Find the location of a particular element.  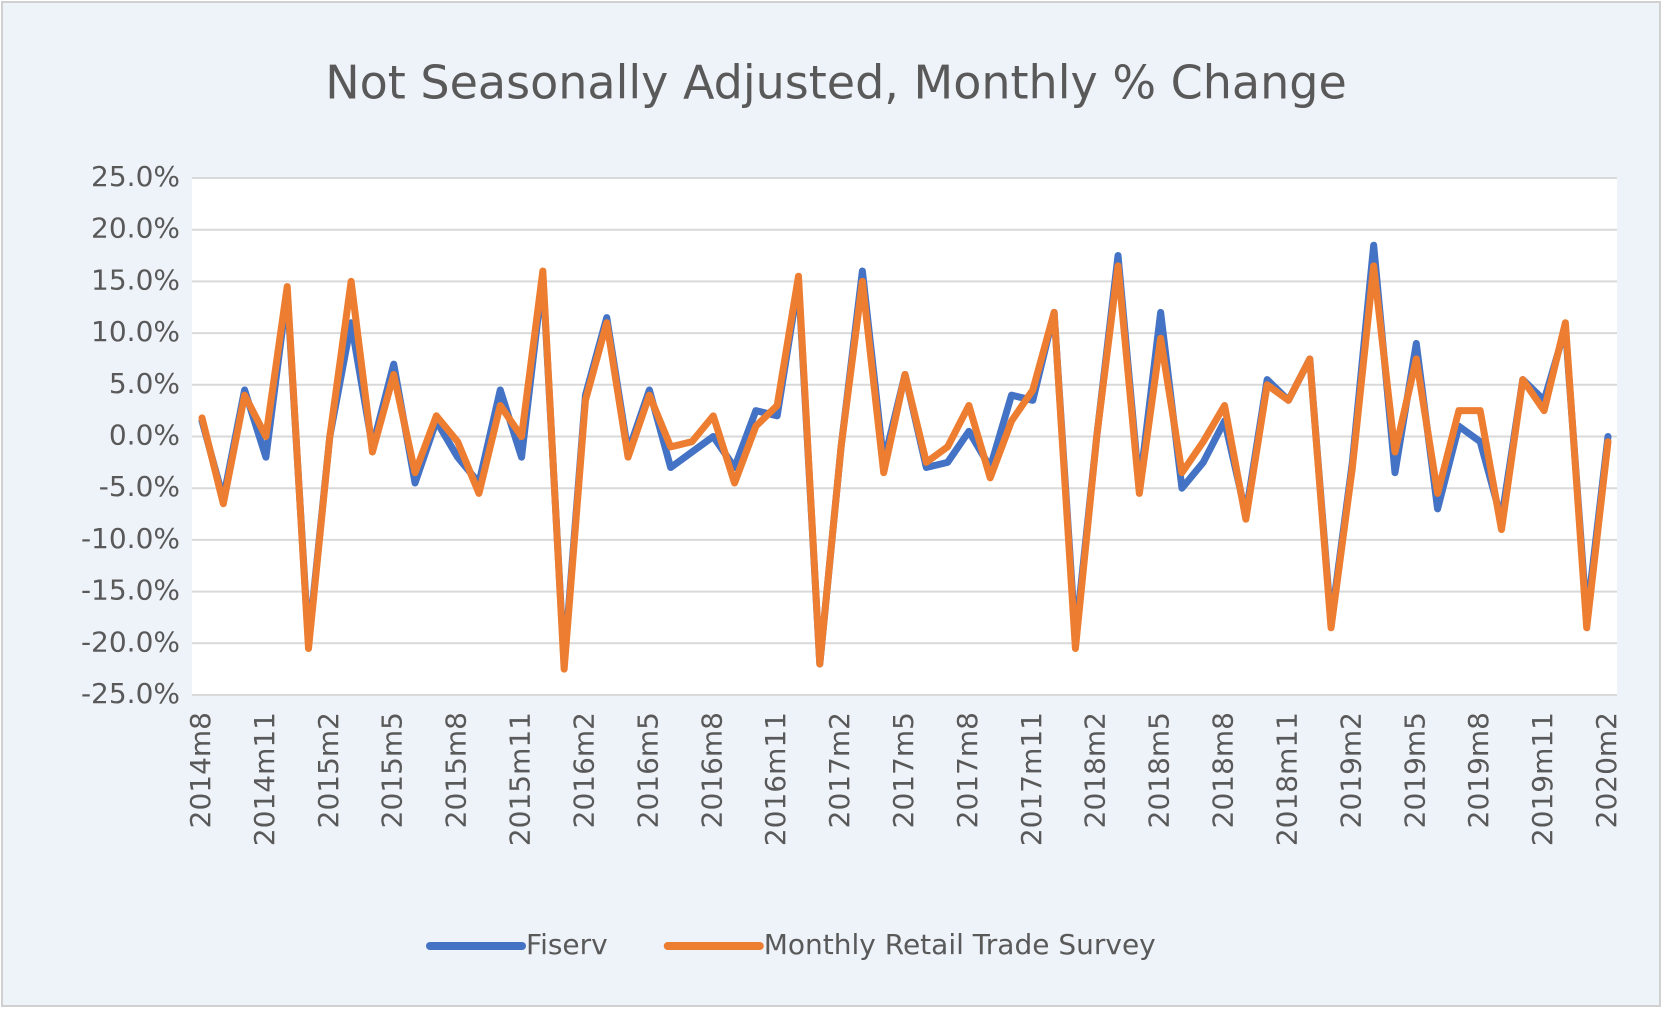

x-tick-label: 2018m2 is located at coordinates (1095, 770).